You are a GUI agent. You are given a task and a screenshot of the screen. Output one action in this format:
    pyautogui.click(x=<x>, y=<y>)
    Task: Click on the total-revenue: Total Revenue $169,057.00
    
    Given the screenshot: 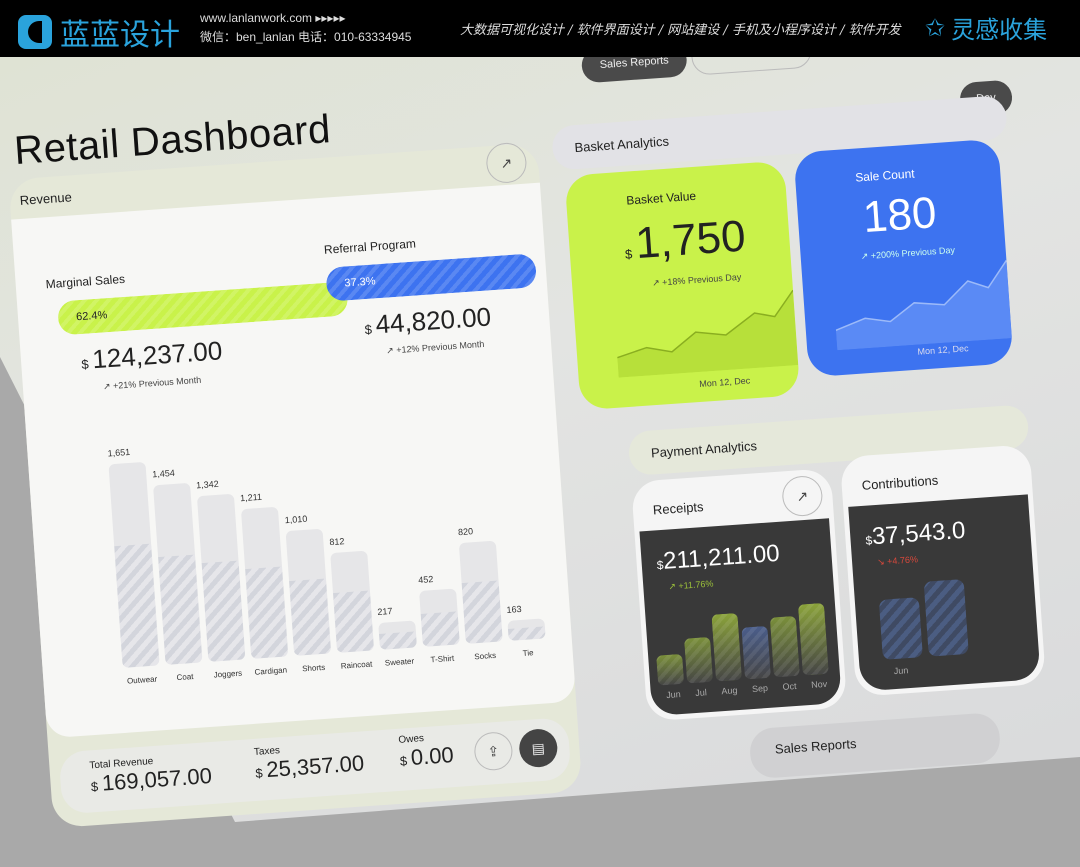 What is the action you would take?
    pyautogui.click(x=151, y=774)
    